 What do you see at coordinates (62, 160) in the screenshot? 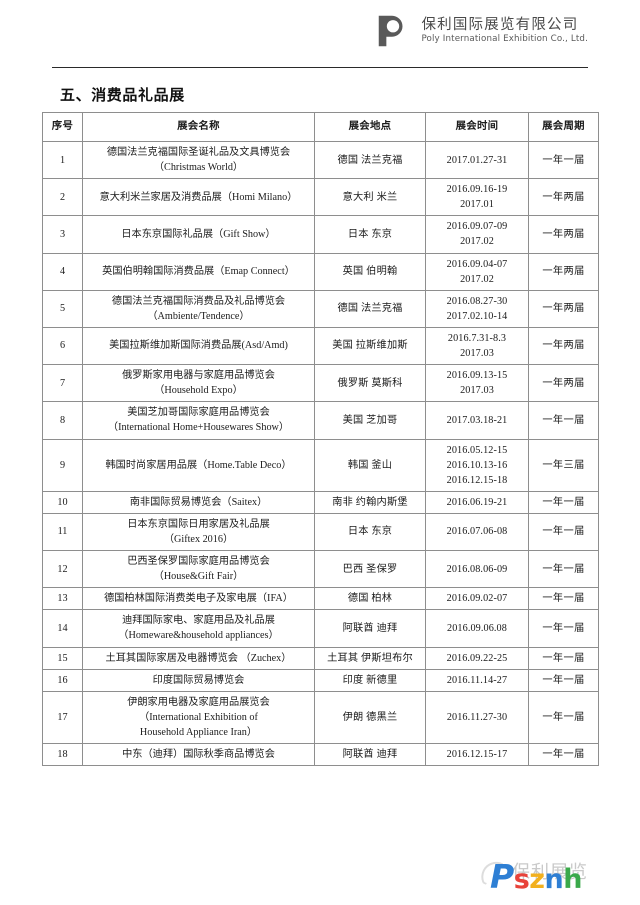
I see `cell-no: 1` at bounding box center [62, 160].